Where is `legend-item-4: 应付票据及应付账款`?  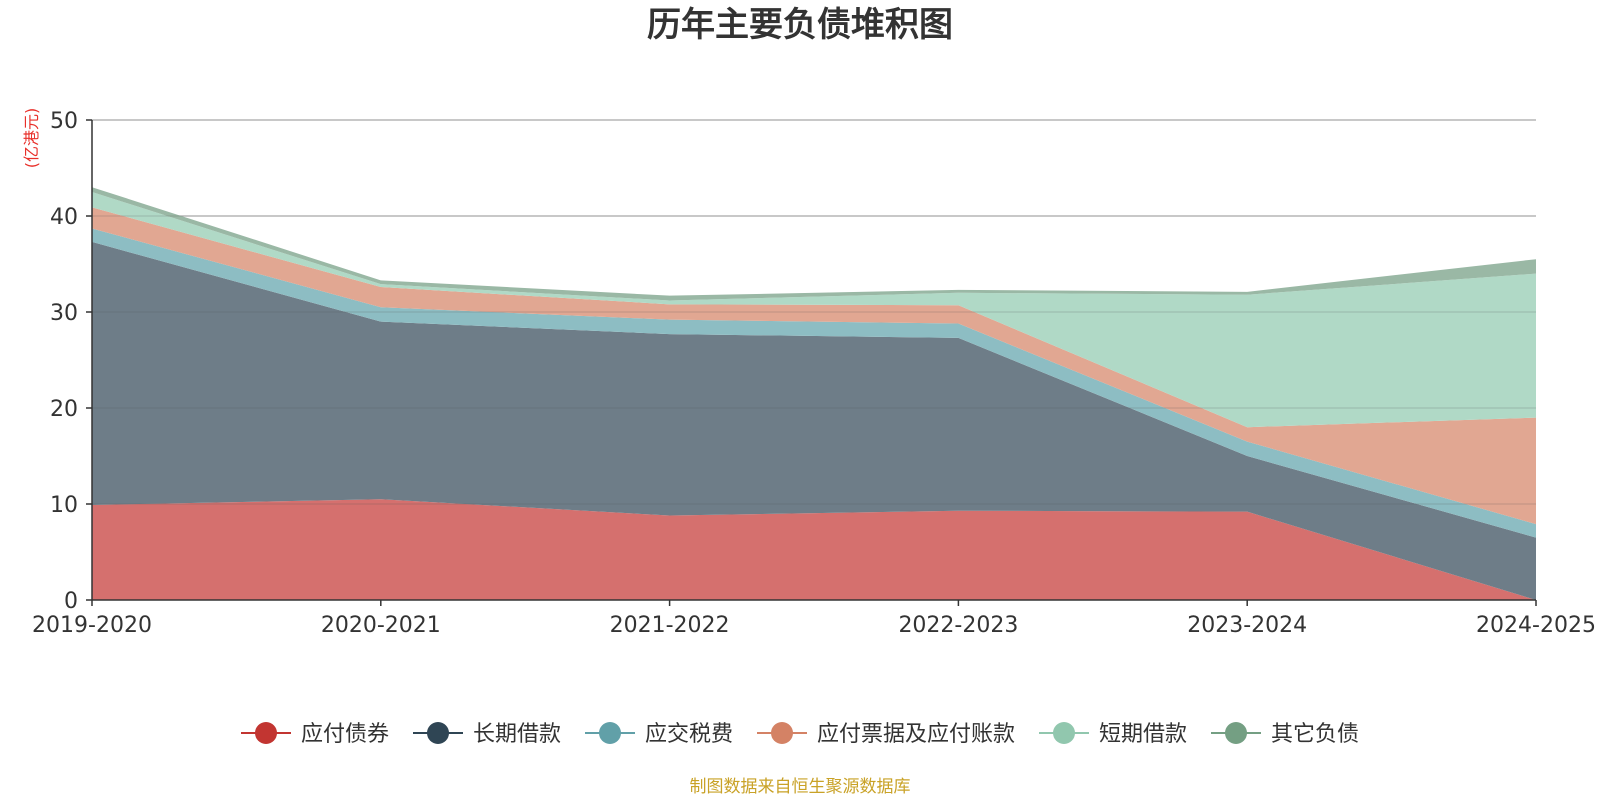
legend-item-4: 应付票据及应付账款 is located at coordinates (886, 734).